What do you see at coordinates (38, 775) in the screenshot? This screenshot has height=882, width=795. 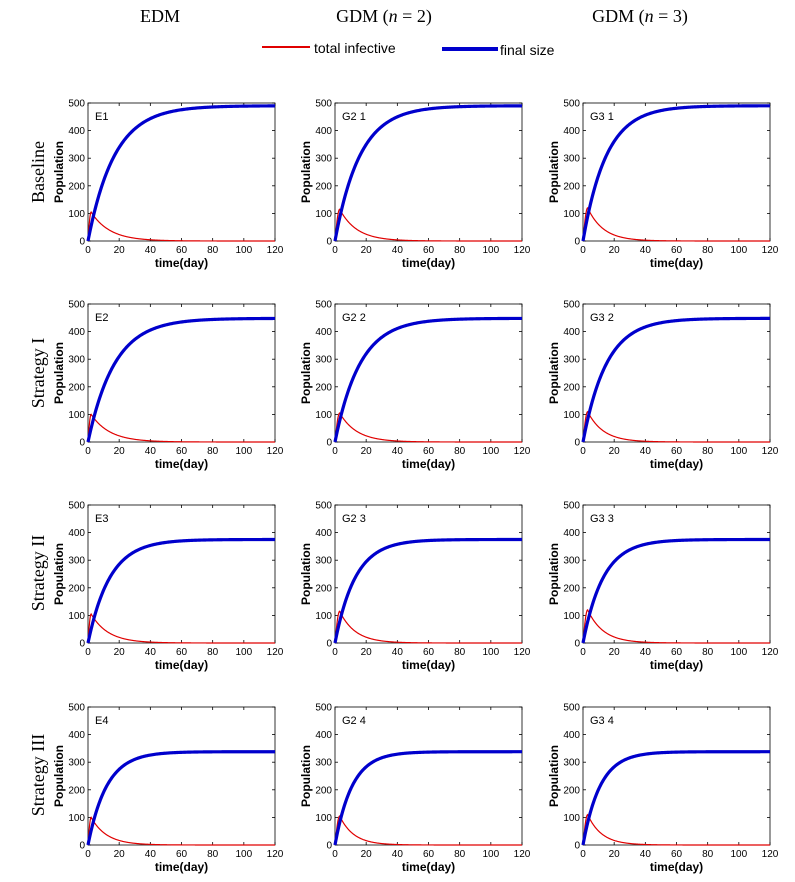 I see `row-header-strategy-iii: Strategy III` at bounding box center [38, 775].